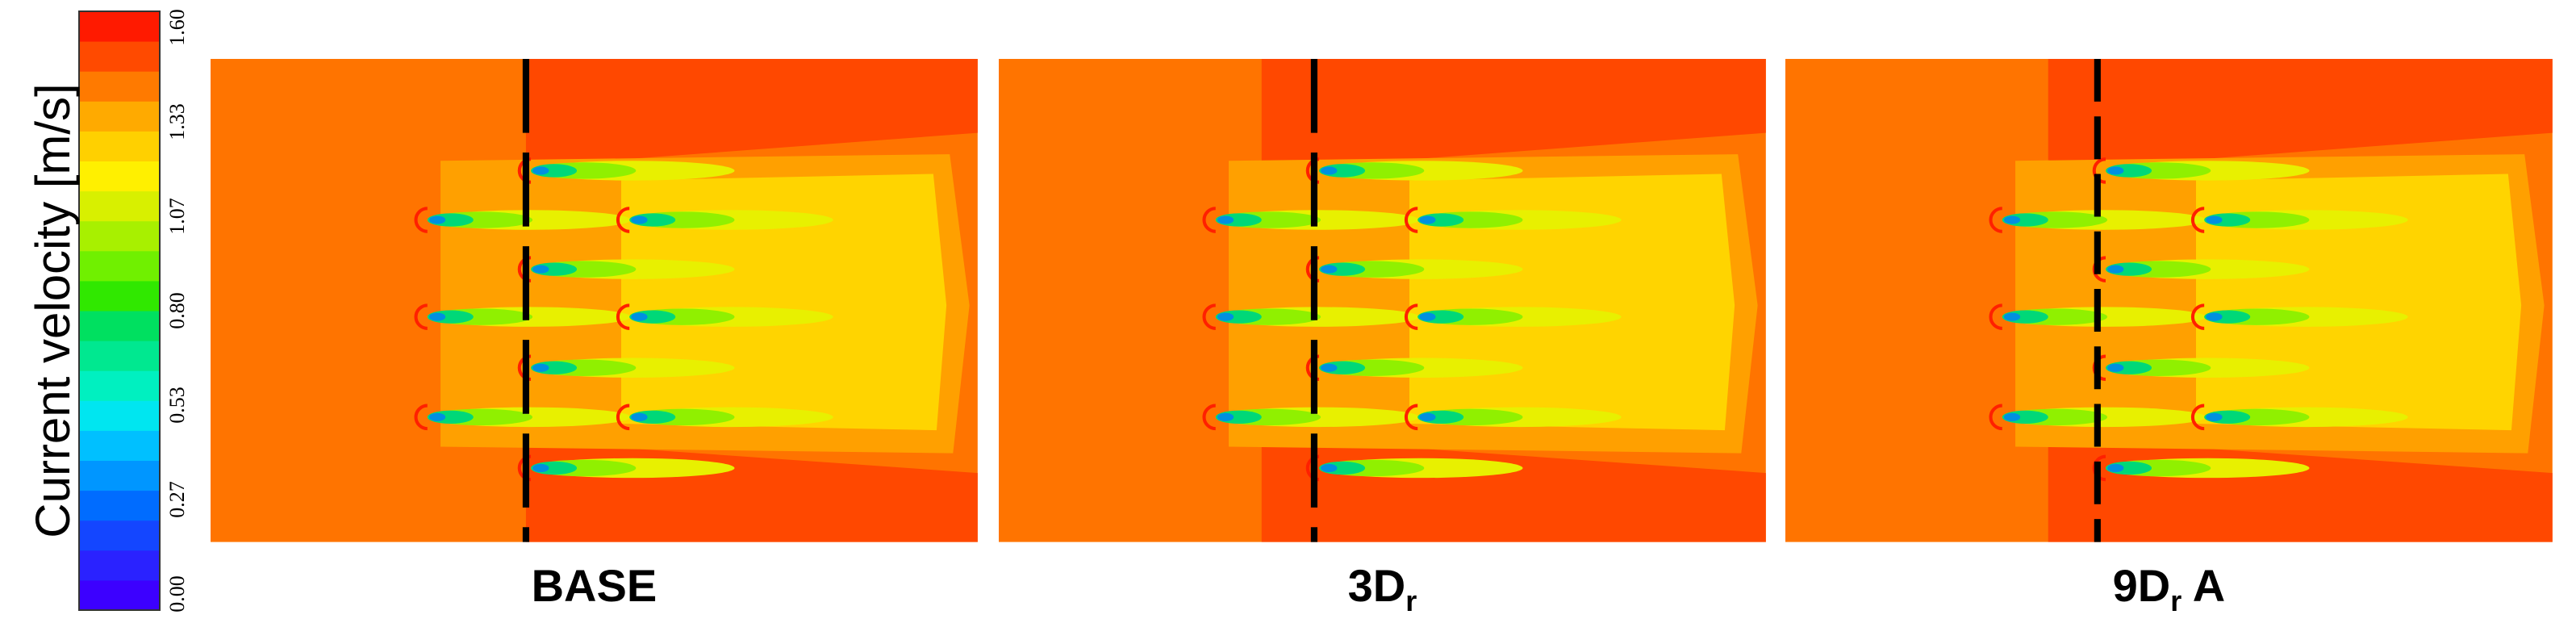 The width and height of the screenshot is (2576, 644). I want to click on colorbar-tick-label: 0.53, so click(177, 405).